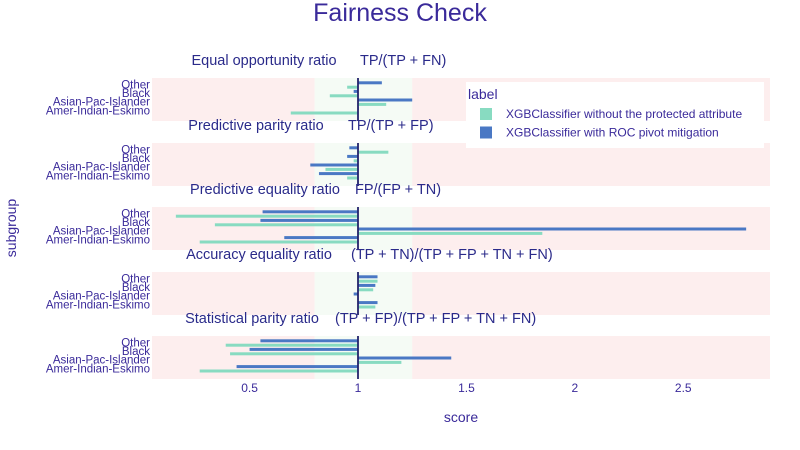 This screenshot has height=450, width=800. I want to click on panel-formula-label: TP/(TP + FN), so click(403, 61).